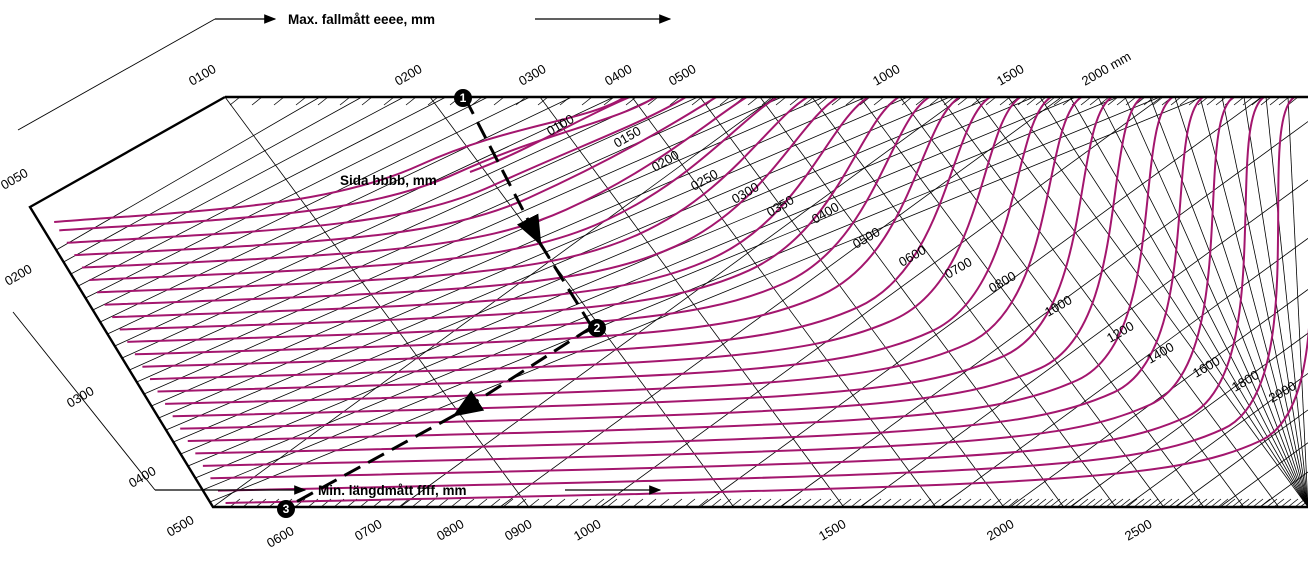  Describe the element at coordinates (832, 529) in the screenshot. I see `bottom-tick-label: 1500` at that location.